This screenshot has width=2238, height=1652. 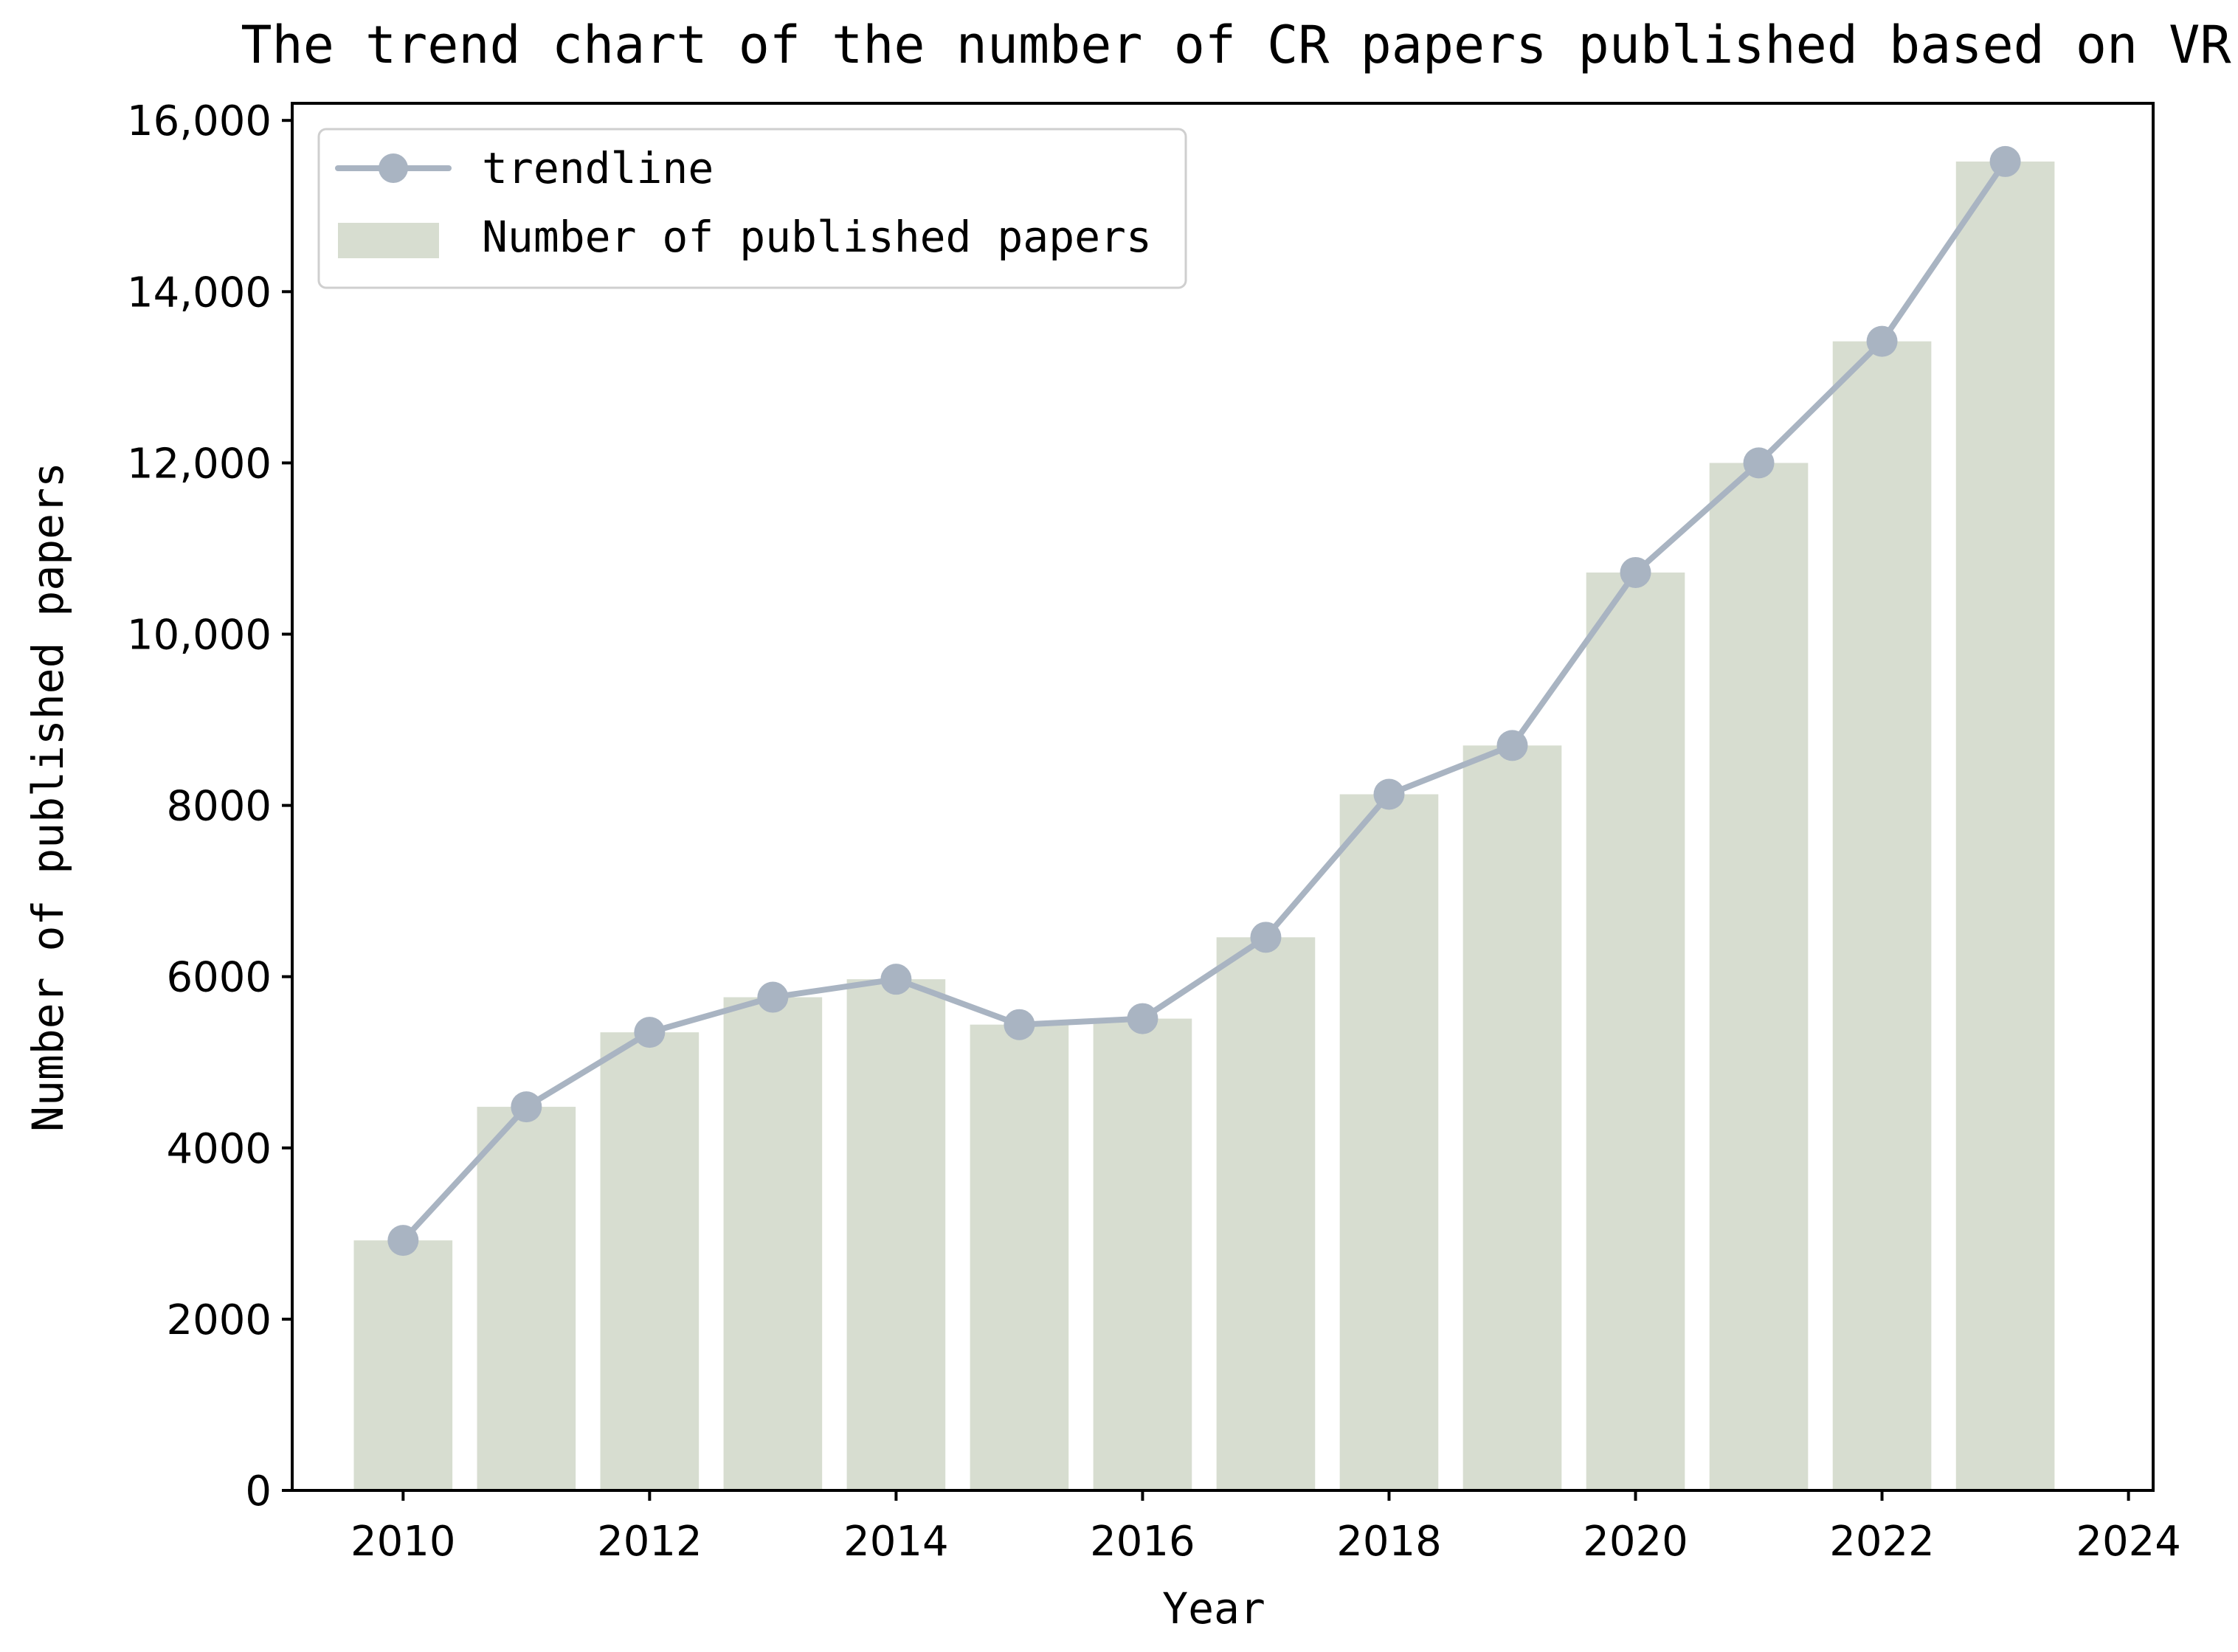 I want to click on legend-trendline-label: trendline, so click(x=598, y=168).